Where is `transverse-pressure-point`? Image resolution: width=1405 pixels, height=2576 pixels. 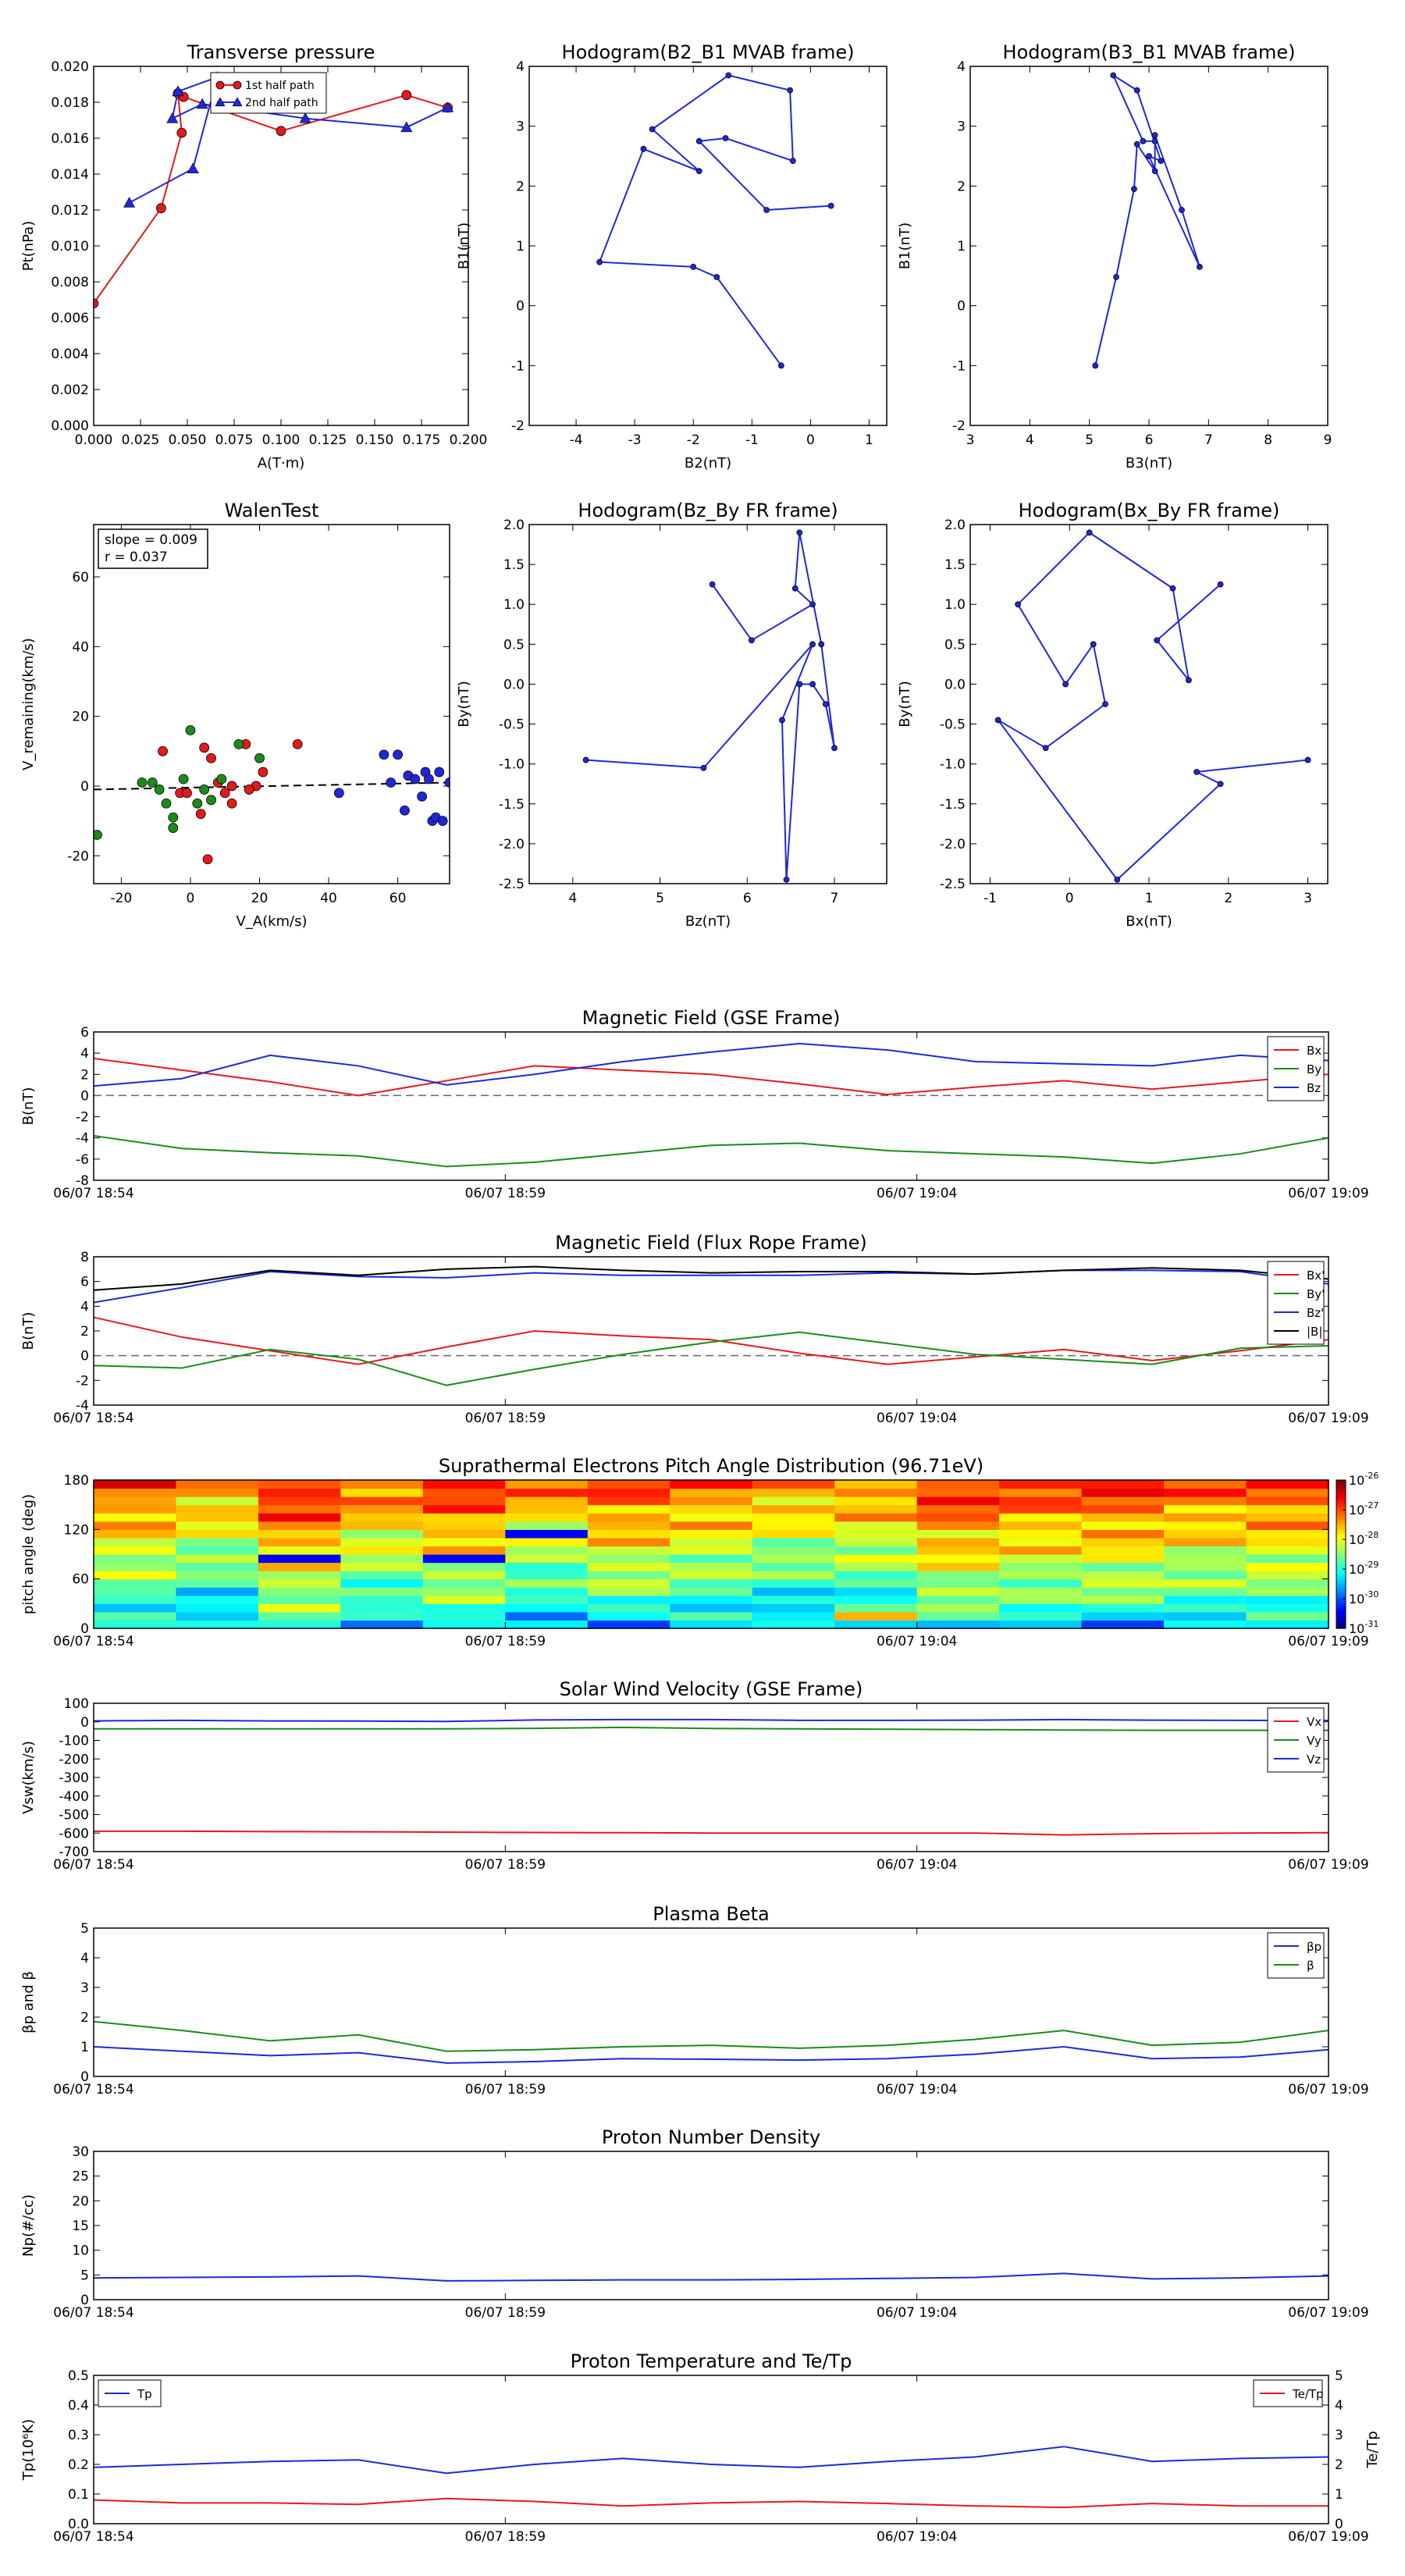
transverse-pressure-point is located at coordinates (97, 303).